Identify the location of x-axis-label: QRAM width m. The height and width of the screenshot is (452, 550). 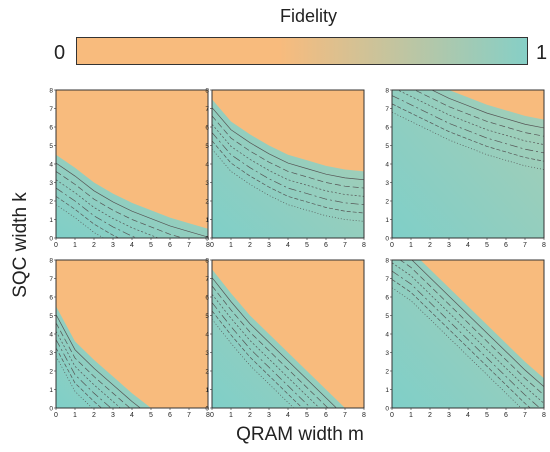
(300, 434).